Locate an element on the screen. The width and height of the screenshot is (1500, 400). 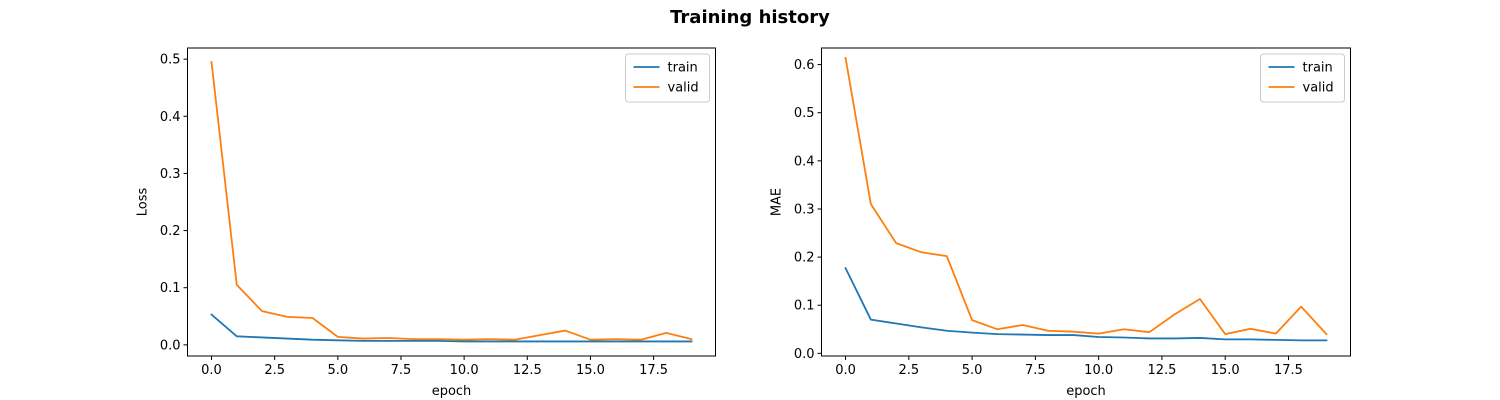
mae-legend-box is located at coordinates (1302, 78).